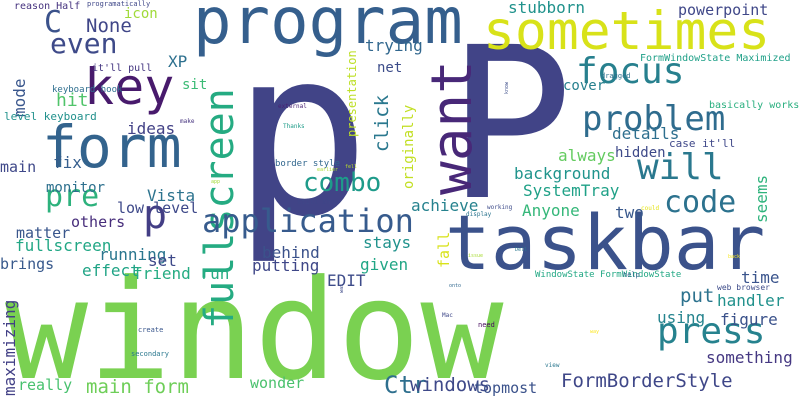  What do you see at coordinates (760, 277) in the screenshot?
I see `cloud-word: time` at bounding box center [760, 277].